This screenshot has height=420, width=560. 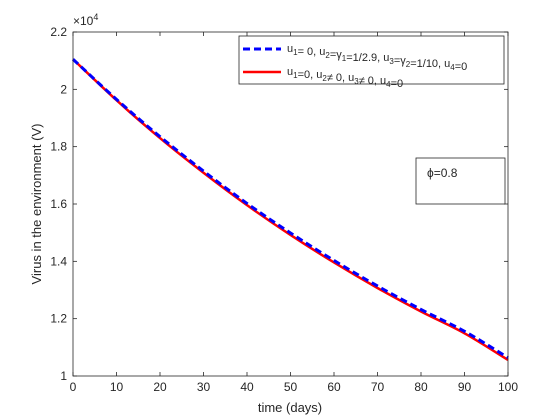 What do you see at coordinates (290, 407) in the screenshot?
I see `x-axis-label: time (days)` at bounding box center [290, 407].